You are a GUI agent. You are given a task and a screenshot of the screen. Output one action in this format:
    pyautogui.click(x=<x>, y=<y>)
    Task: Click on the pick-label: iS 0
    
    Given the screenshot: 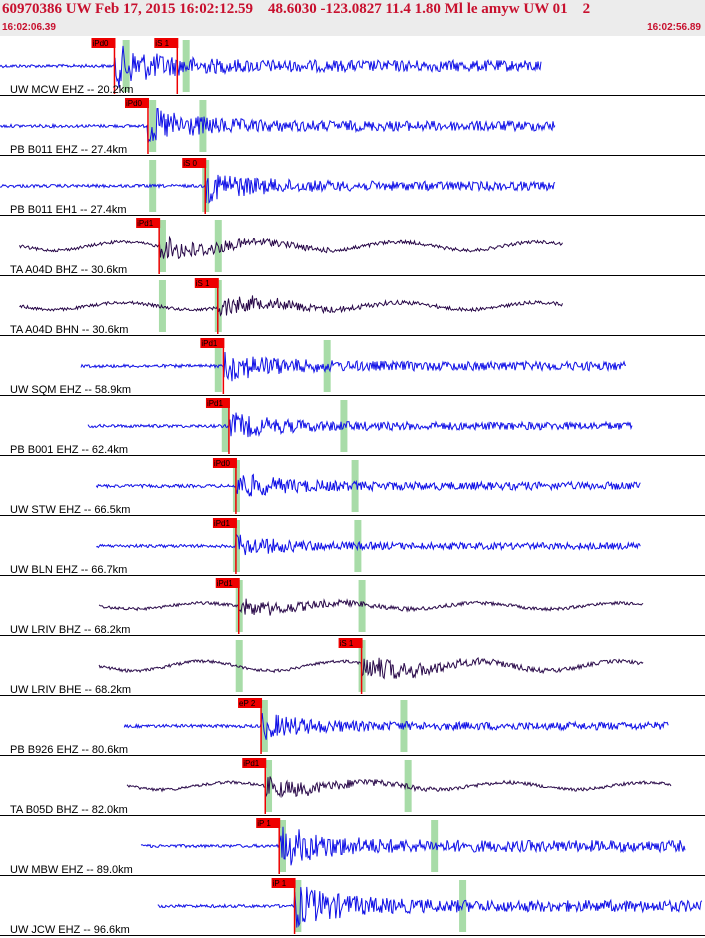 What is the action you would take?
    pyautogui.click(x=190, y=163)
    